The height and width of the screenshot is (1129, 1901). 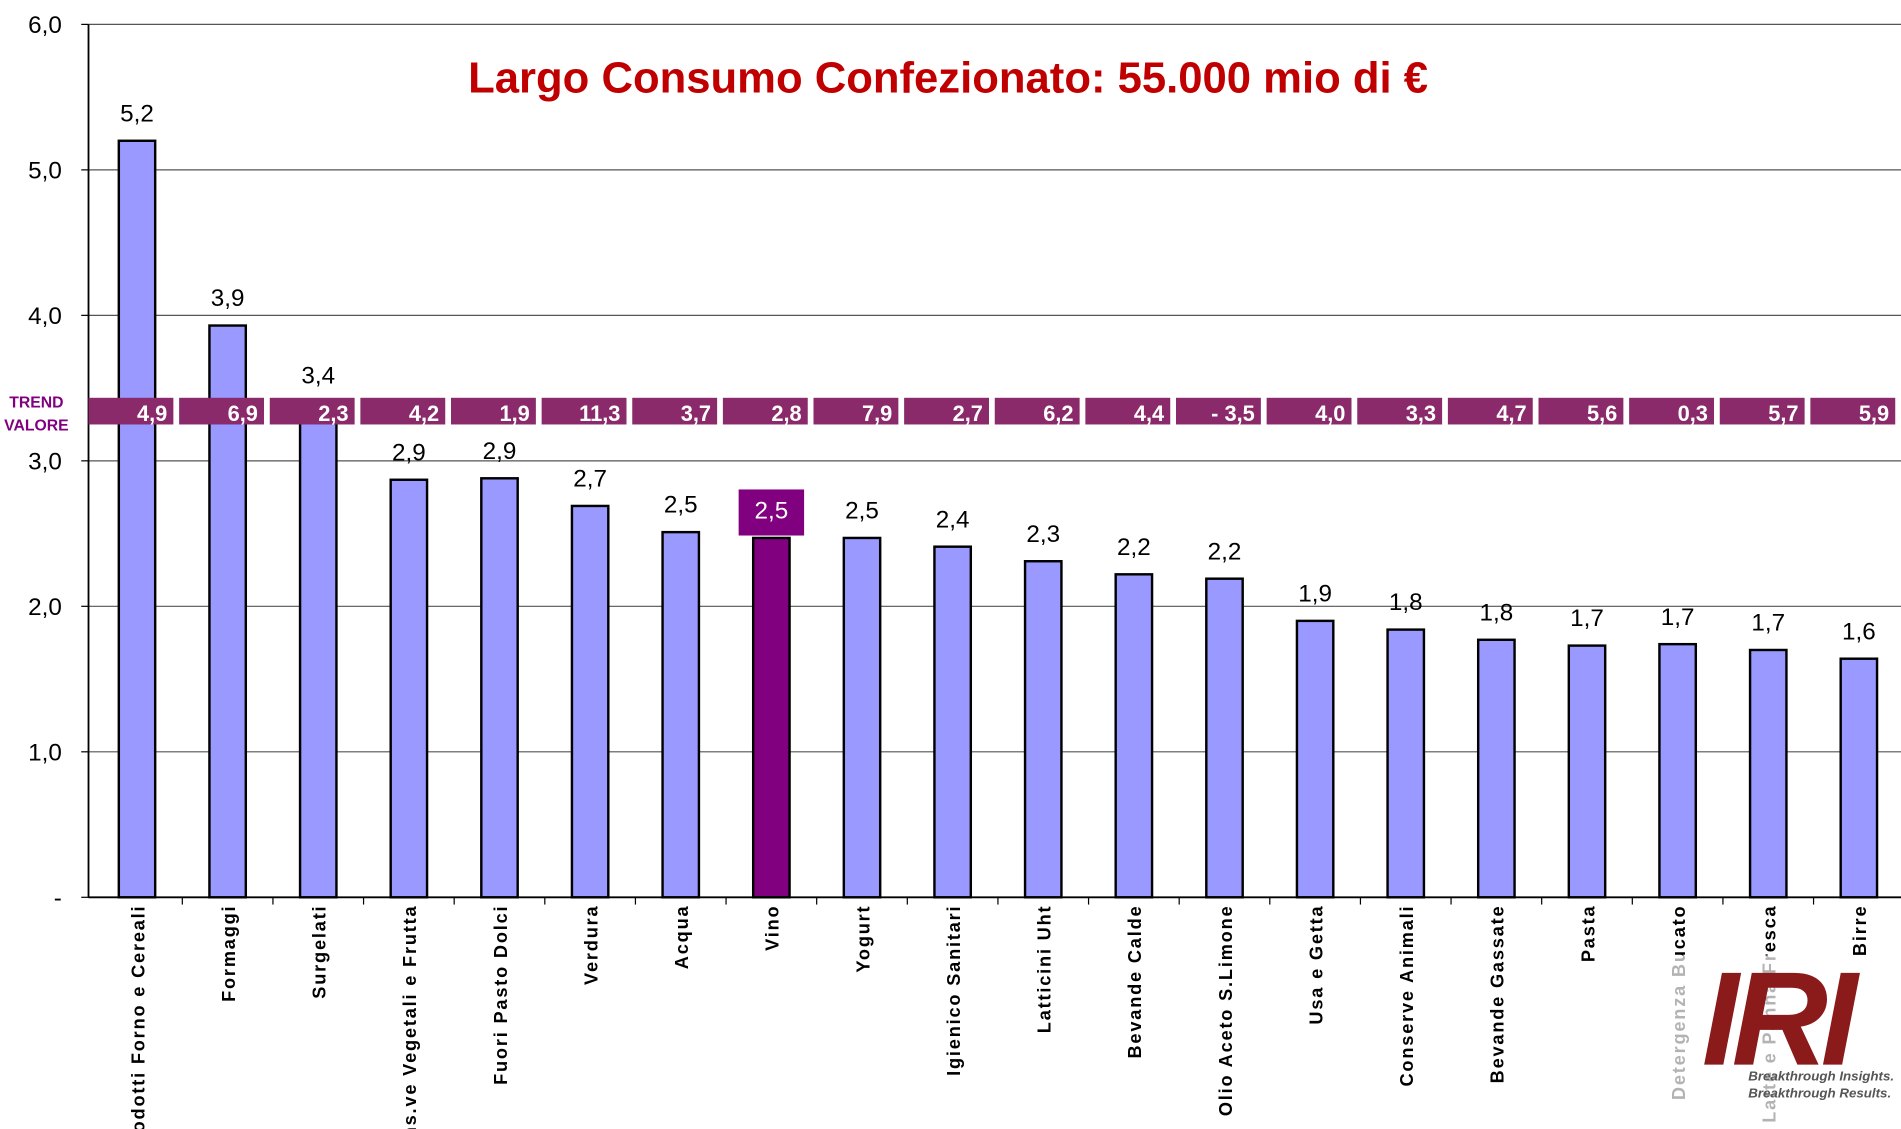 I want to click on x-label-group: Pasta, so click(x=1588, y=934).